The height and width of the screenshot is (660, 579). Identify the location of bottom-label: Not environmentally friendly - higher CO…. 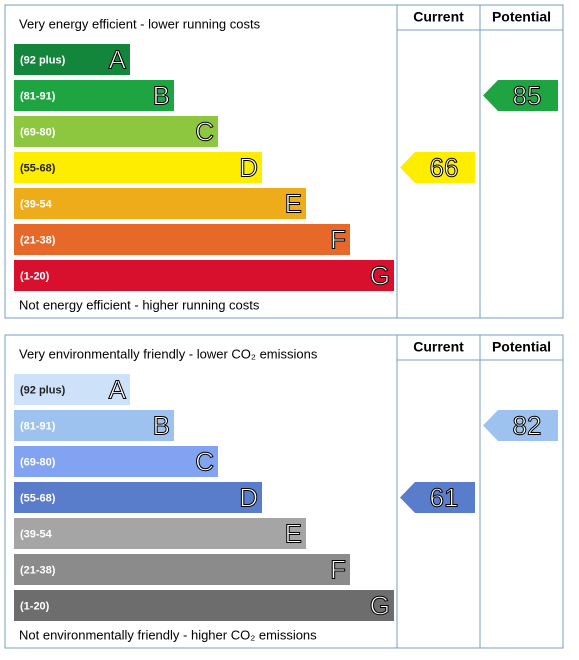
(168, 634).